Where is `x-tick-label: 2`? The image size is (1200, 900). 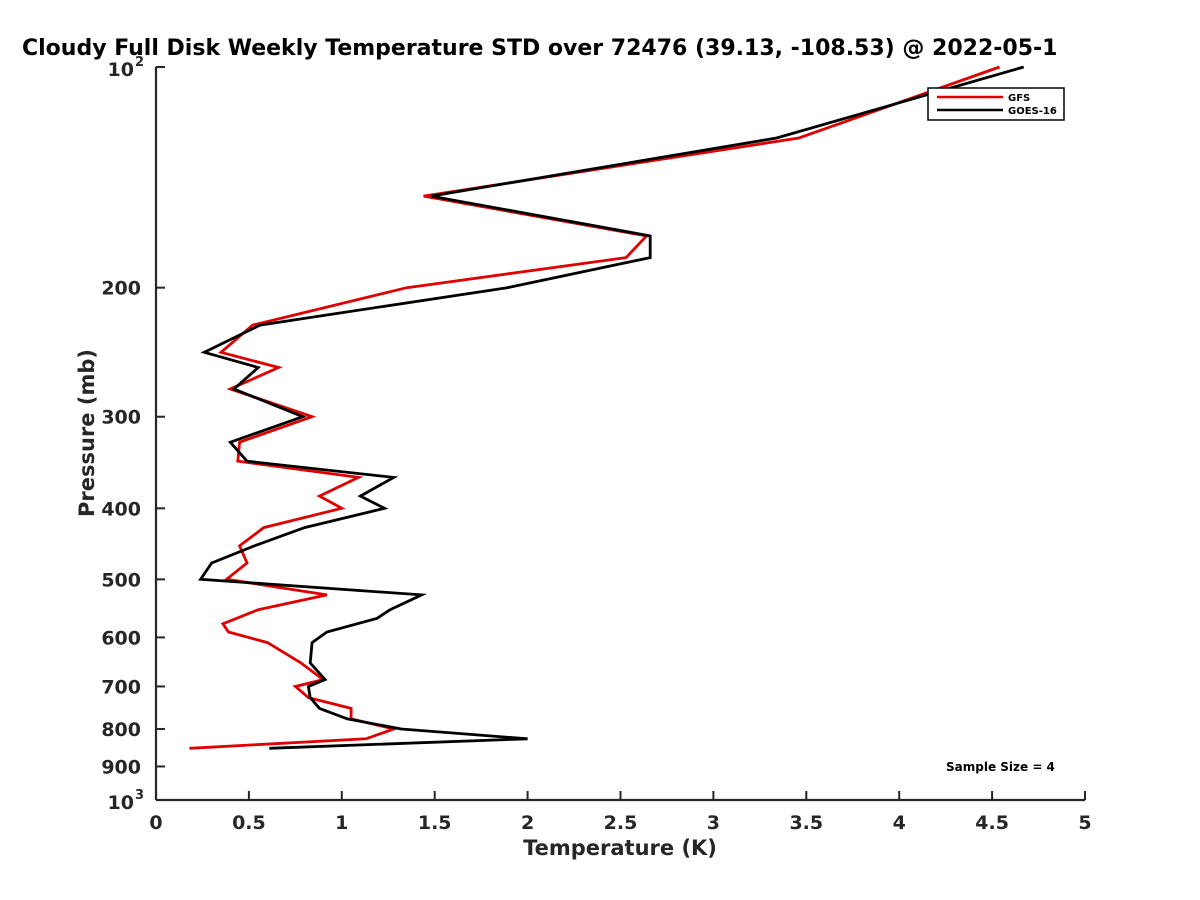
x-tick-label: 2 is located at coordinates (527, 823).